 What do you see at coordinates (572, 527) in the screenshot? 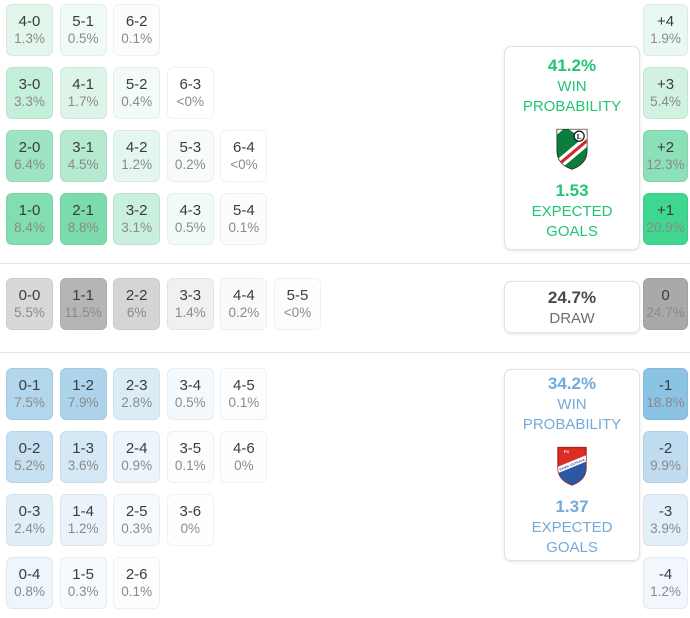
I see `away-expected-goals-label-line1: EXPECTED` at bounding box center [572, 527].